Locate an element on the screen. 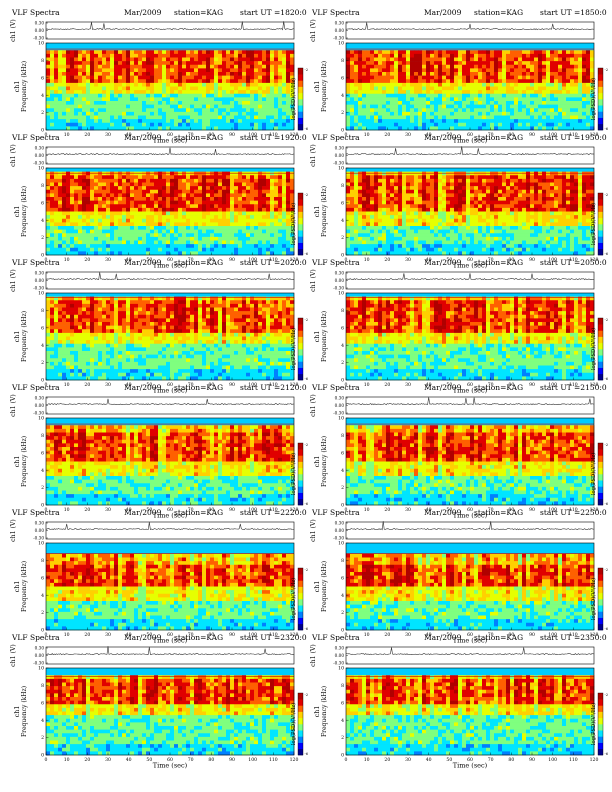 The height and width of the screenshot is (792, 612). trace-tick-label: -0.30 is located at coordinates (338, 38).